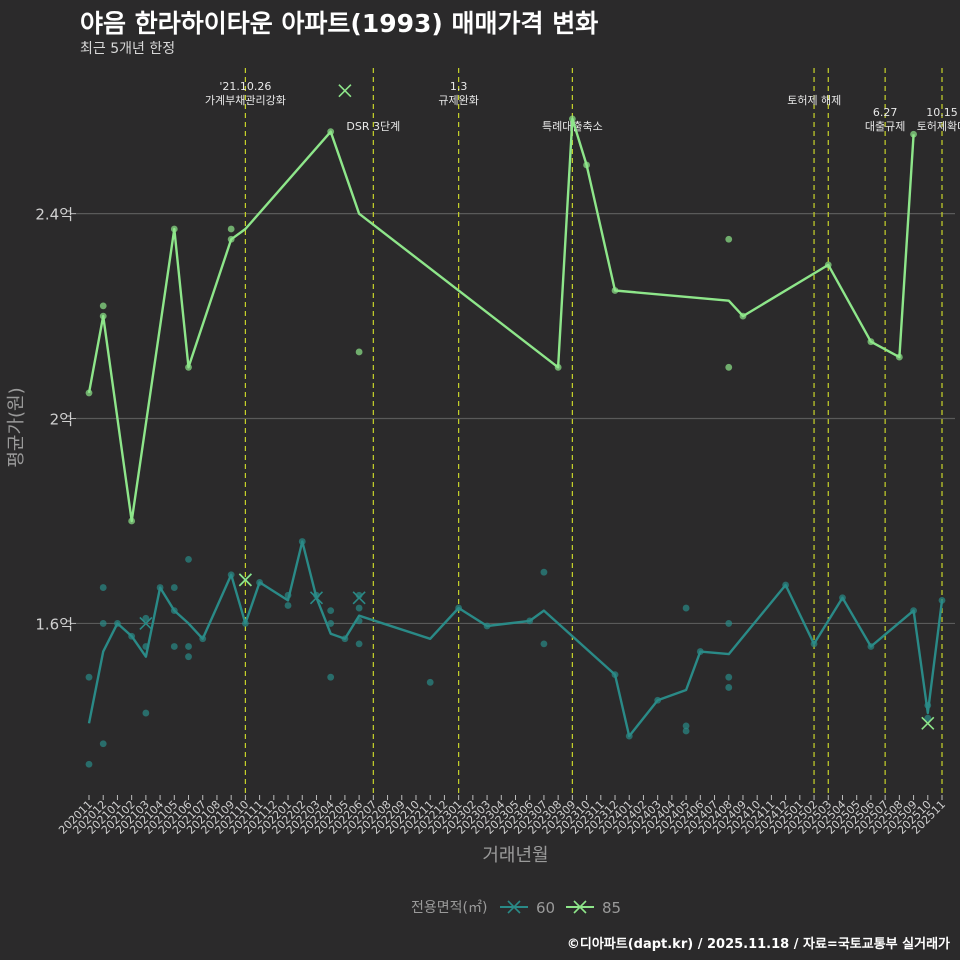  I want to click on y-tick-label: 1.6억, so click(54, 624).